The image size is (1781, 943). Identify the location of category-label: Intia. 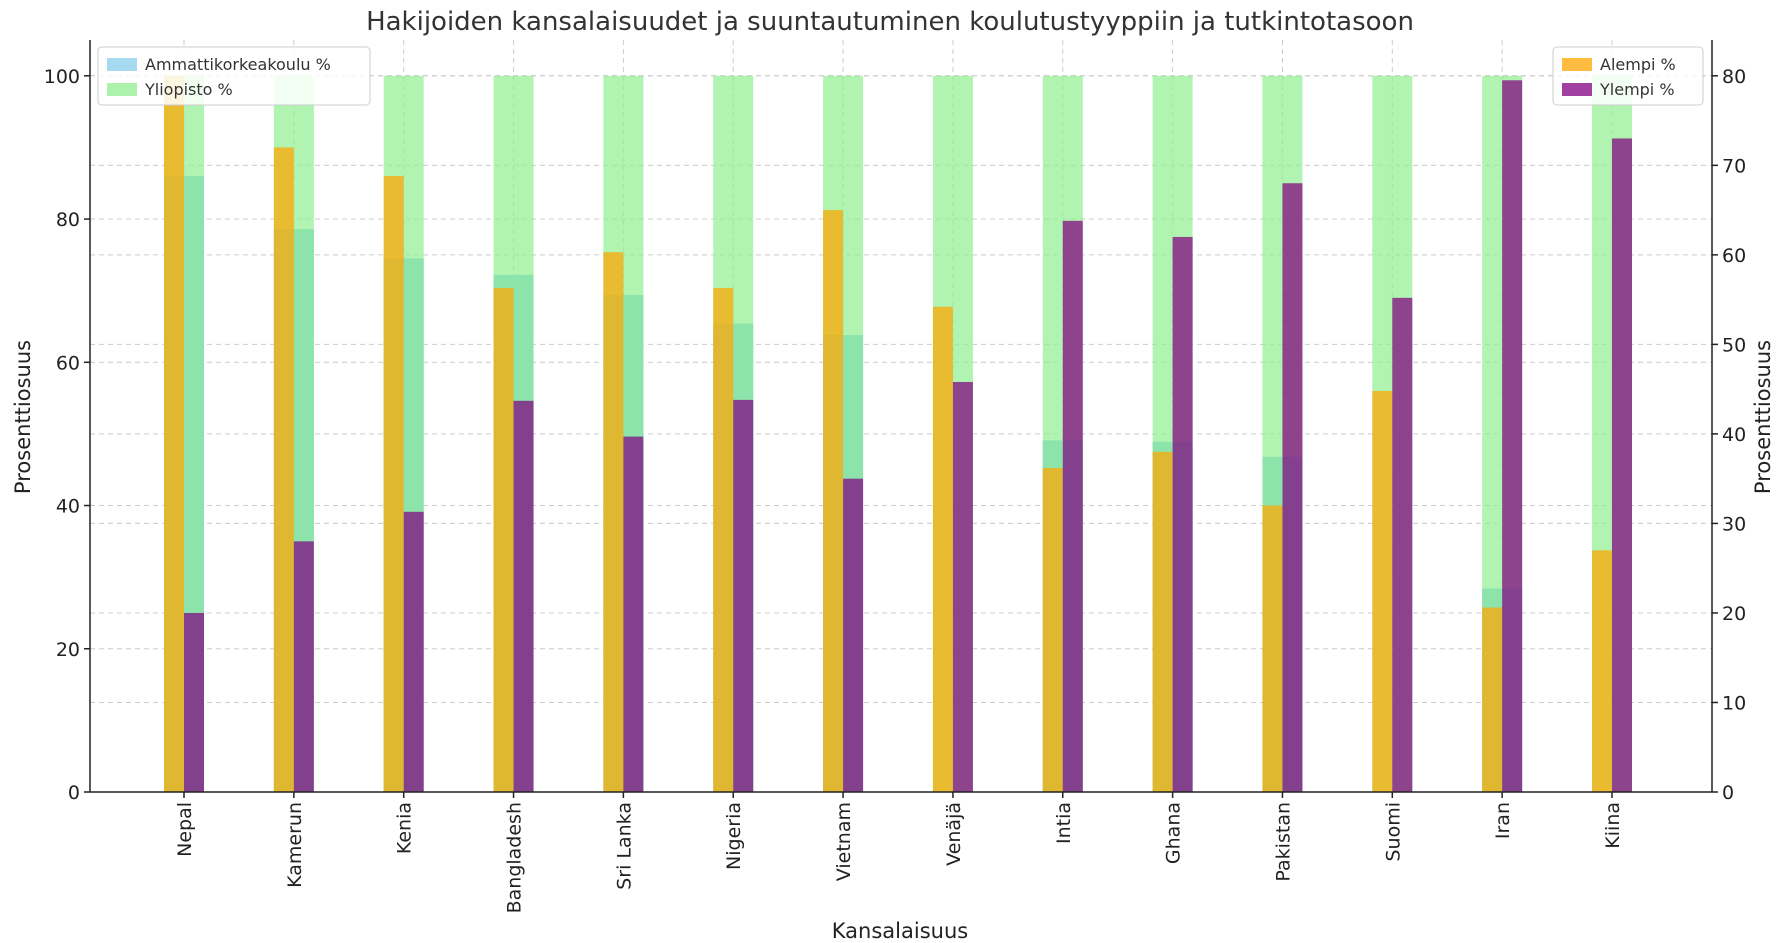
(1064, 823).